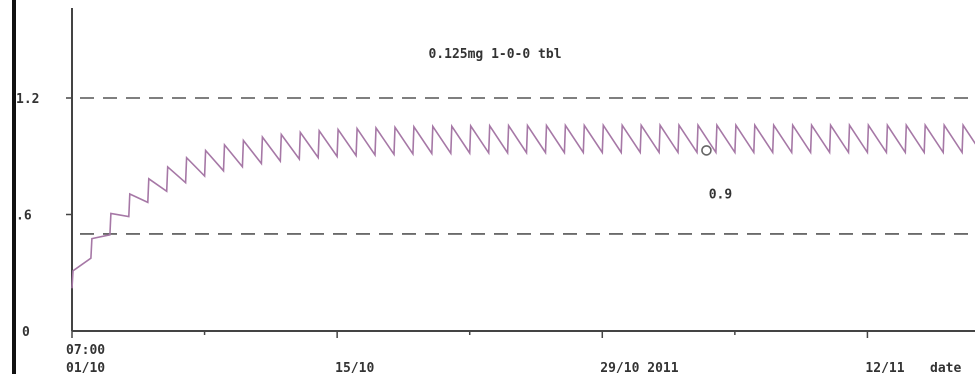 The height and width of the screenshot is (374, 975). What do you see at coordinates (884, 367) in the screenshot?
I see `x-tick-label-date: 12/11` at bounding box center [884, 367].